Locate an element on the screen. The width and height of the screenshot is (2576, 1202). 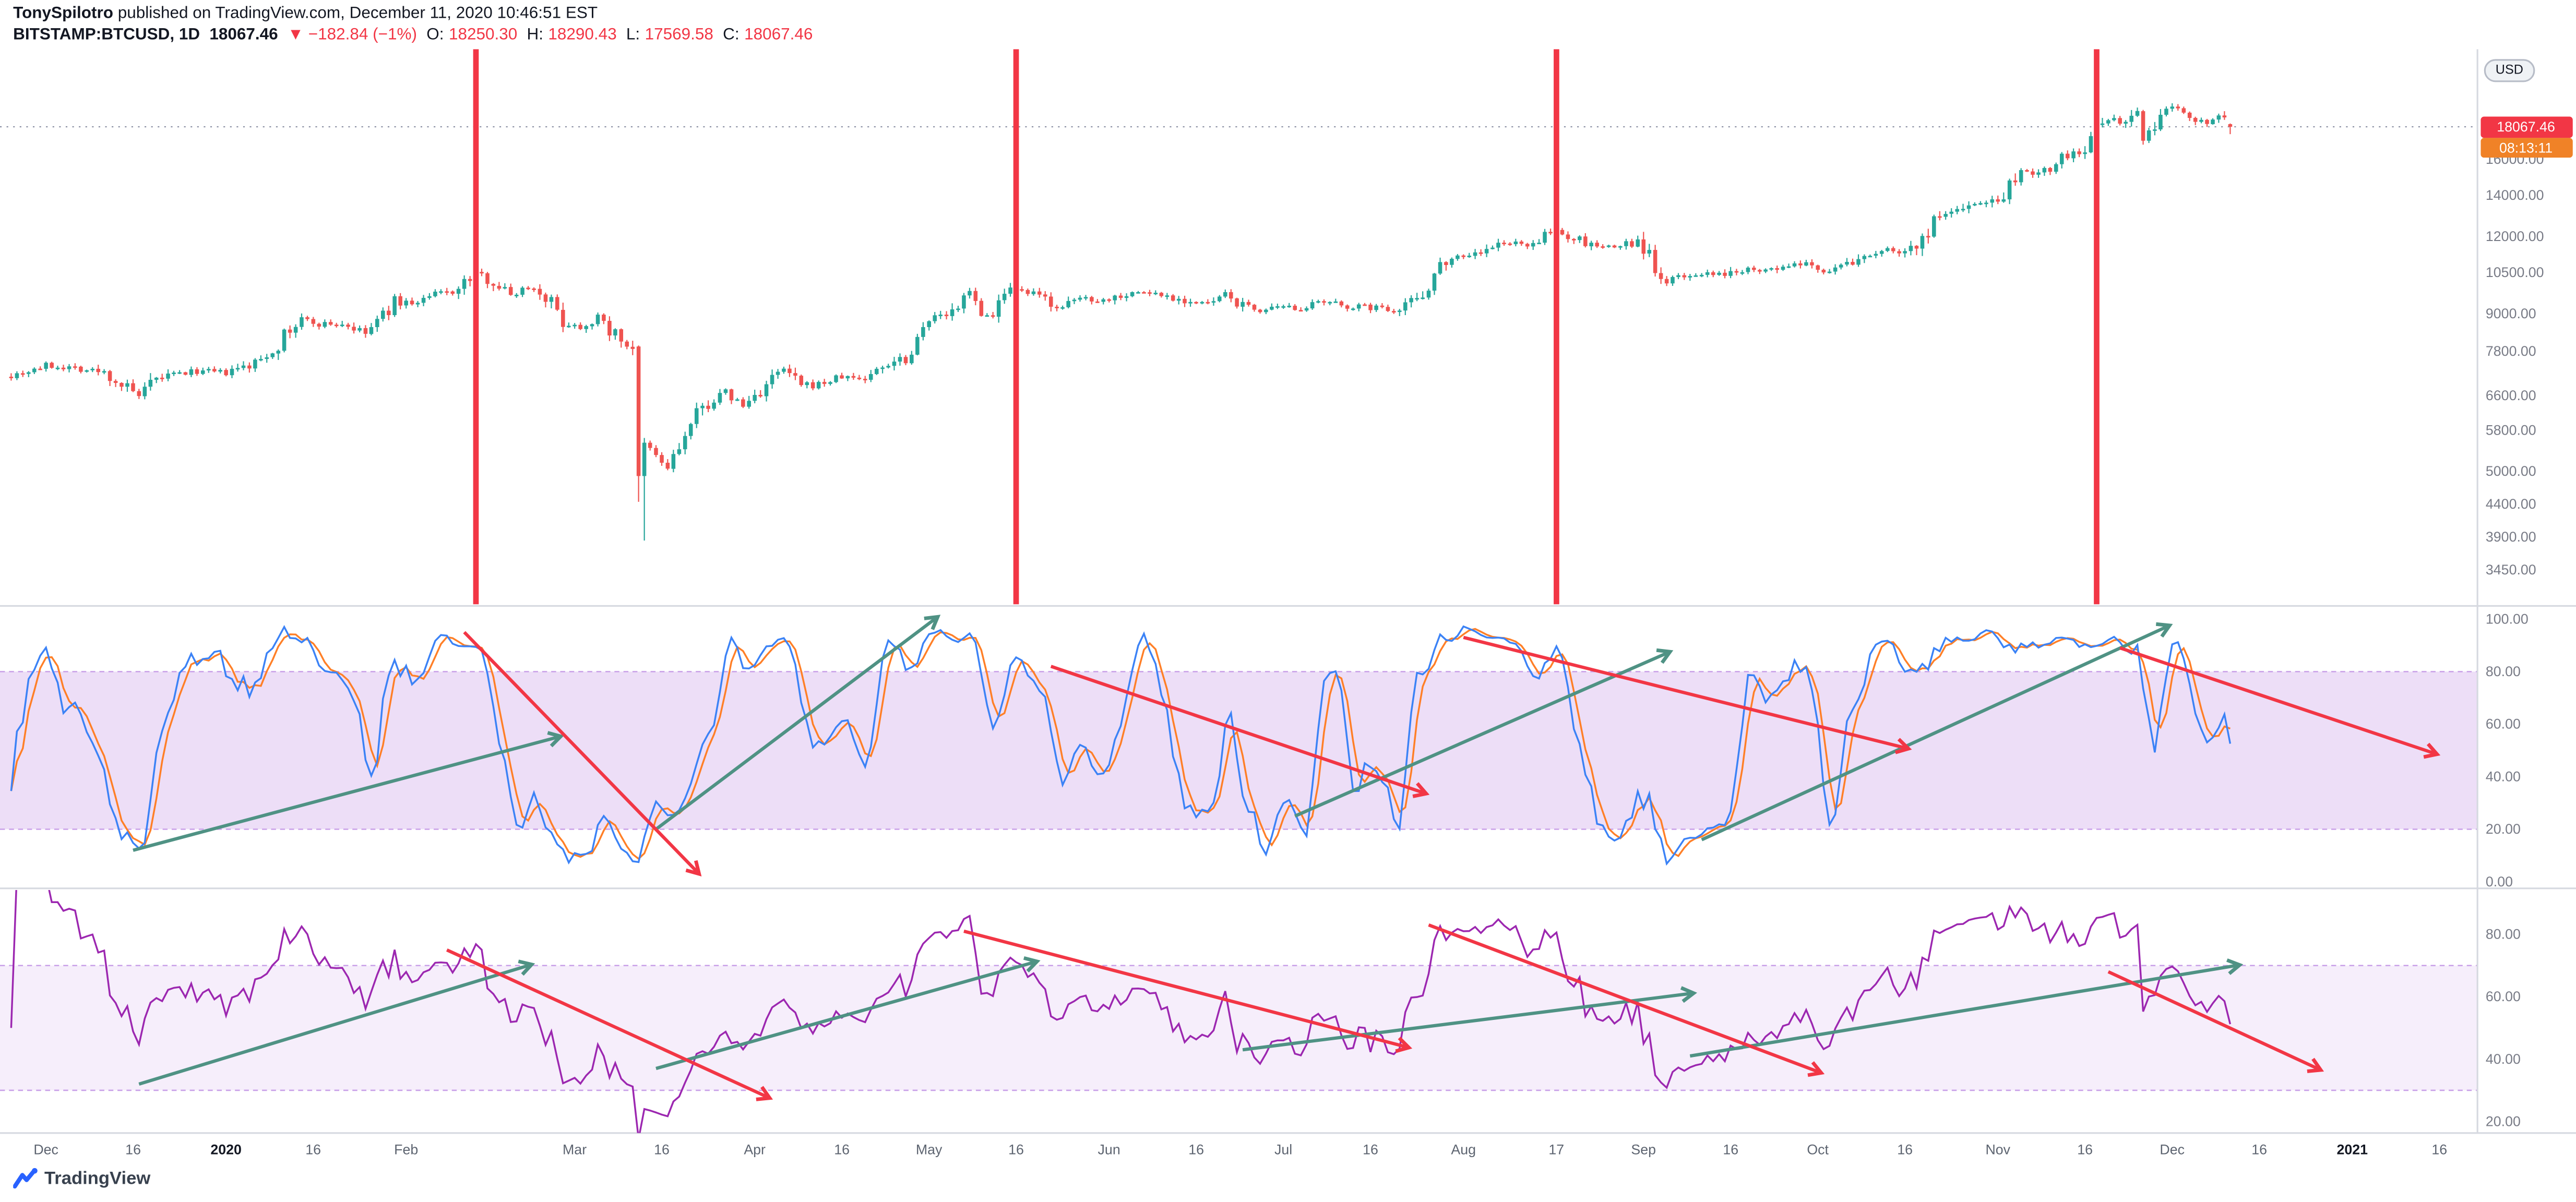
time-tick-label: Nov is located at coordinates (1998, 1149).